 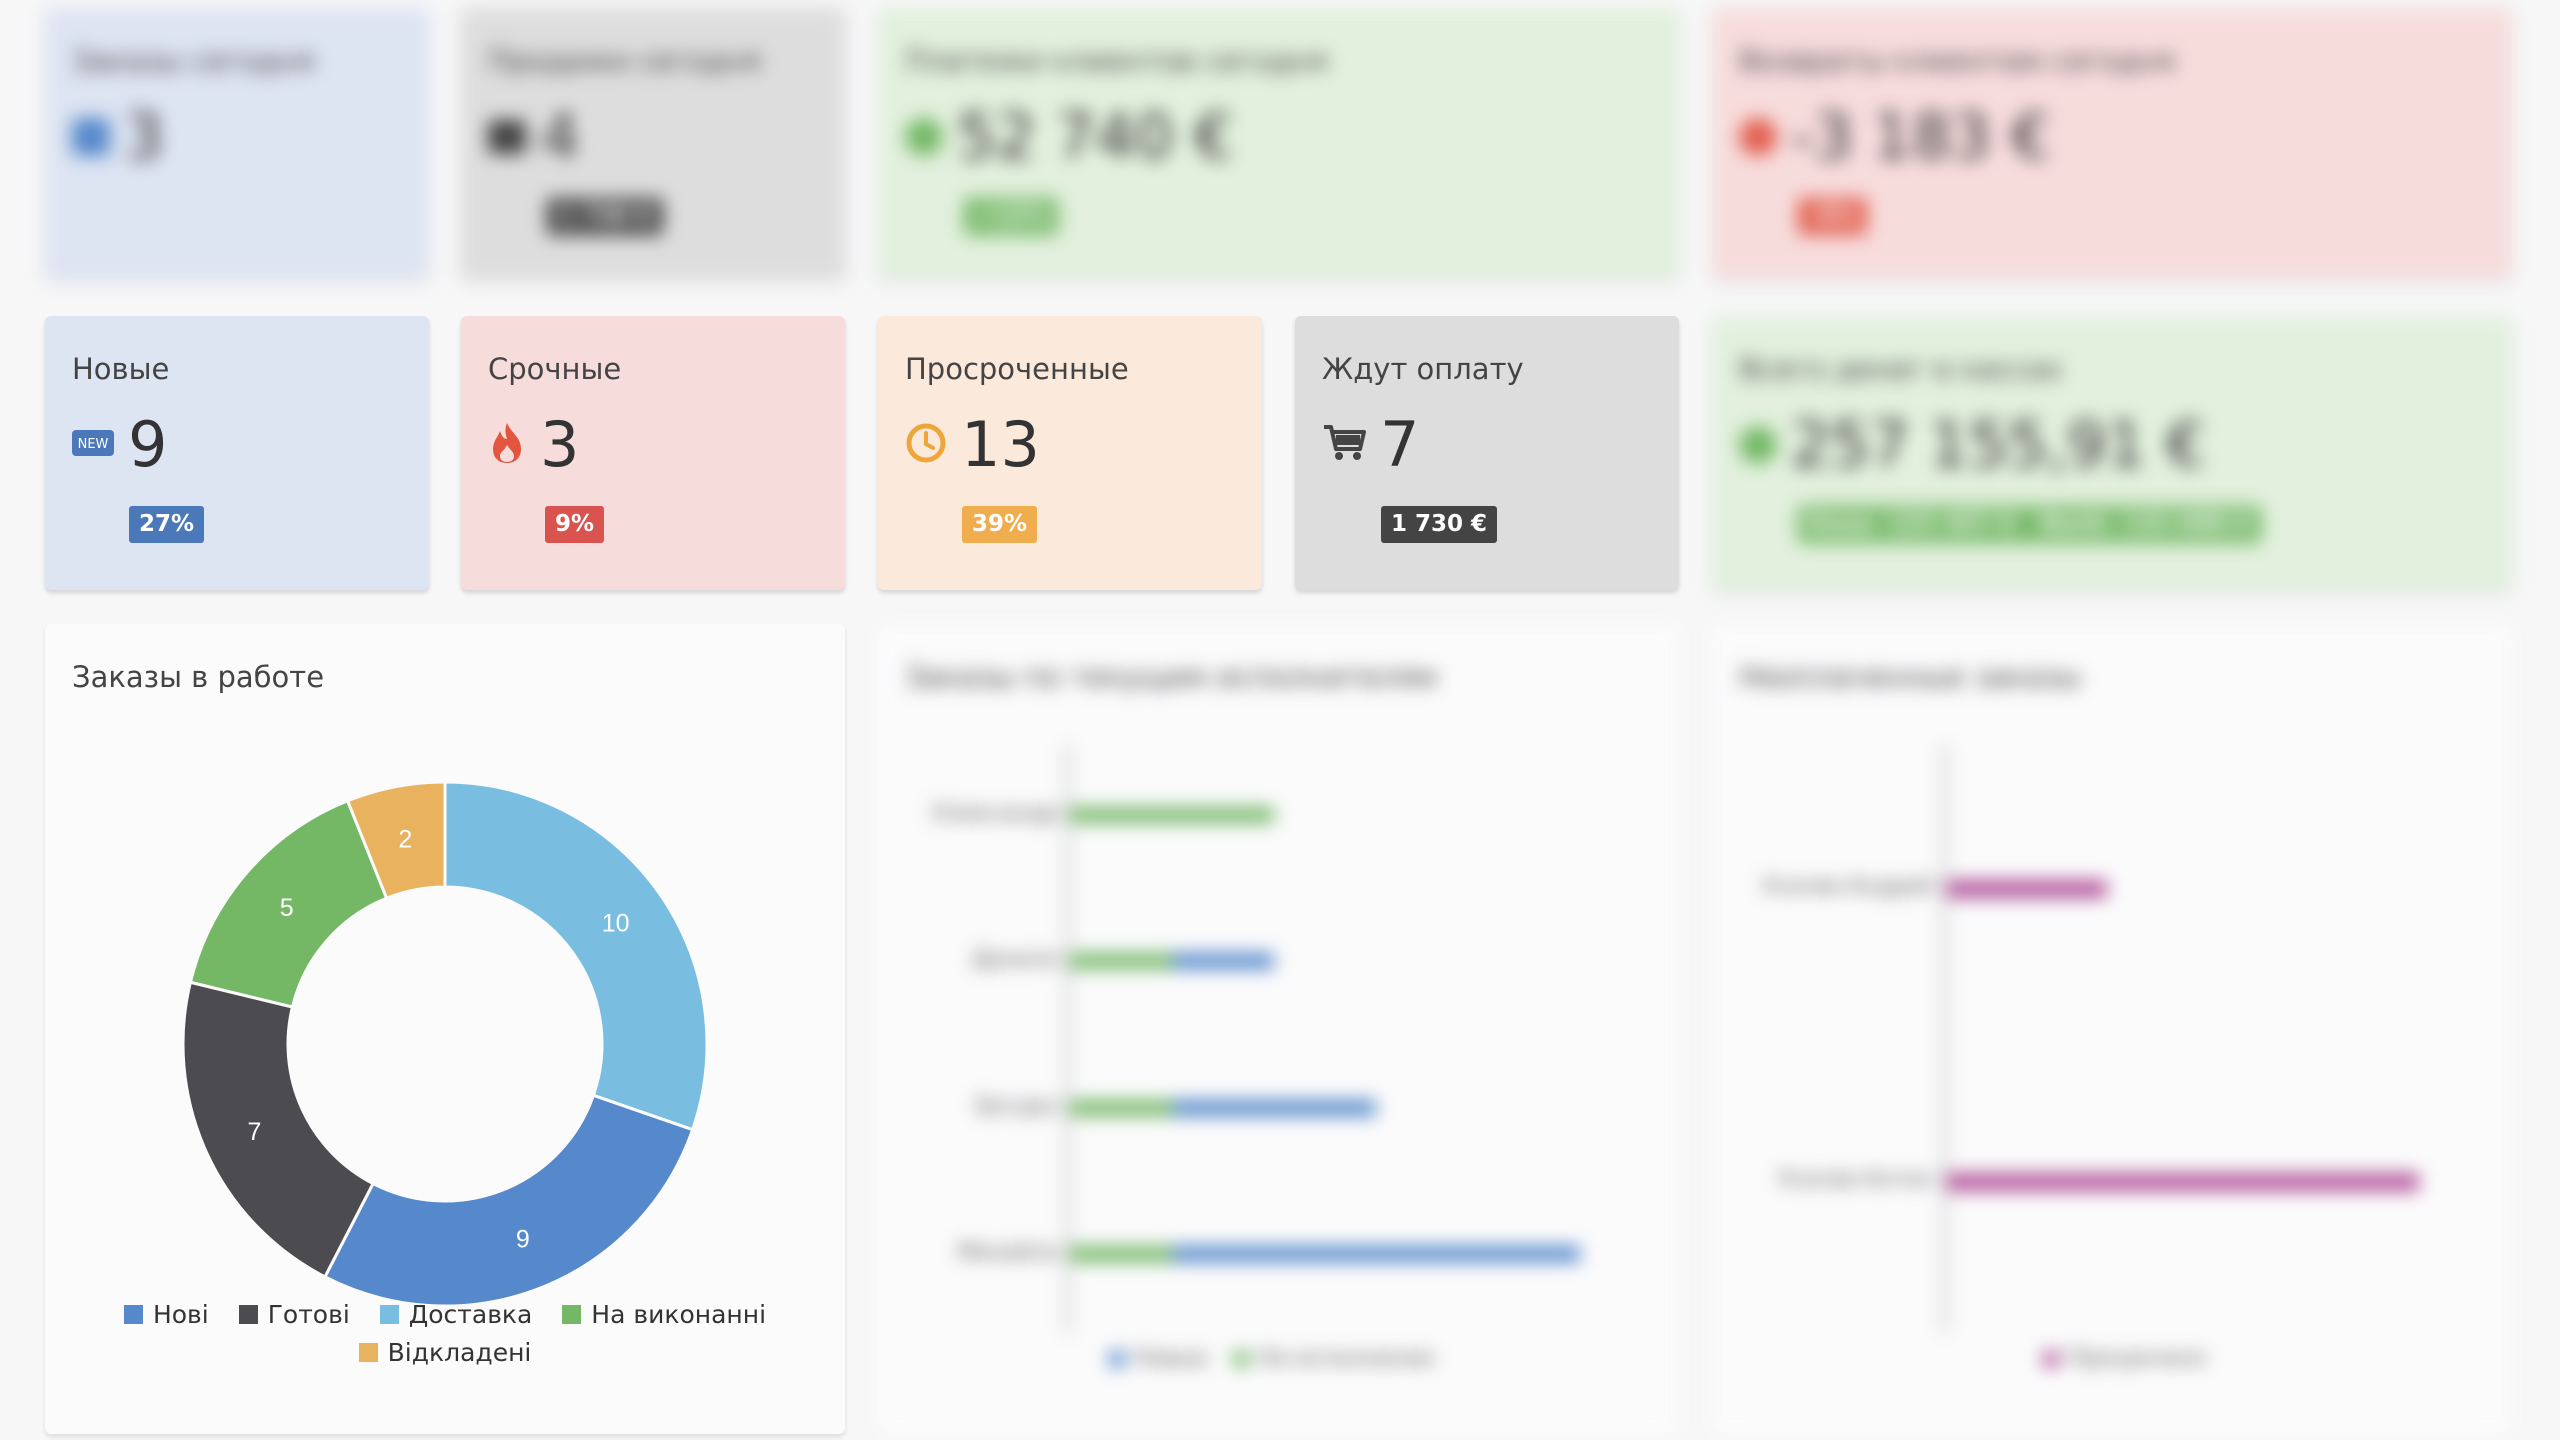 I want to click on legend-item: На исполнении, so click(x=1333, y=1358).